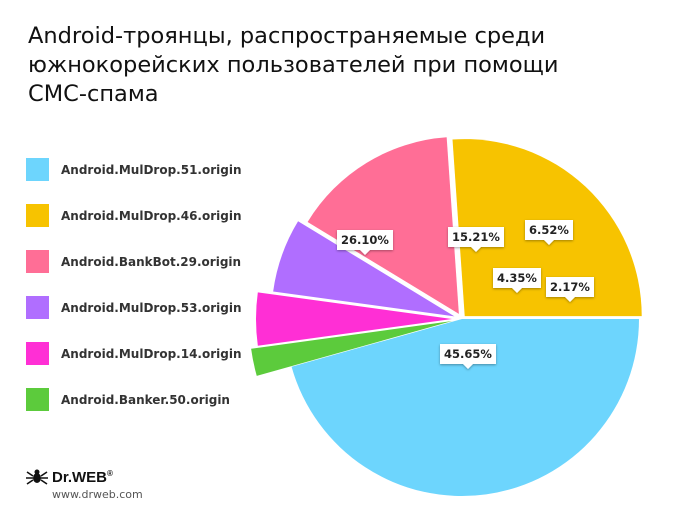 The width and height of the screenshot is (673, 524). What do you see at coordinates (82, 477) in the screenshot?
I see `logo-text: Dr.WEB®` at bounding box center [82, 477].